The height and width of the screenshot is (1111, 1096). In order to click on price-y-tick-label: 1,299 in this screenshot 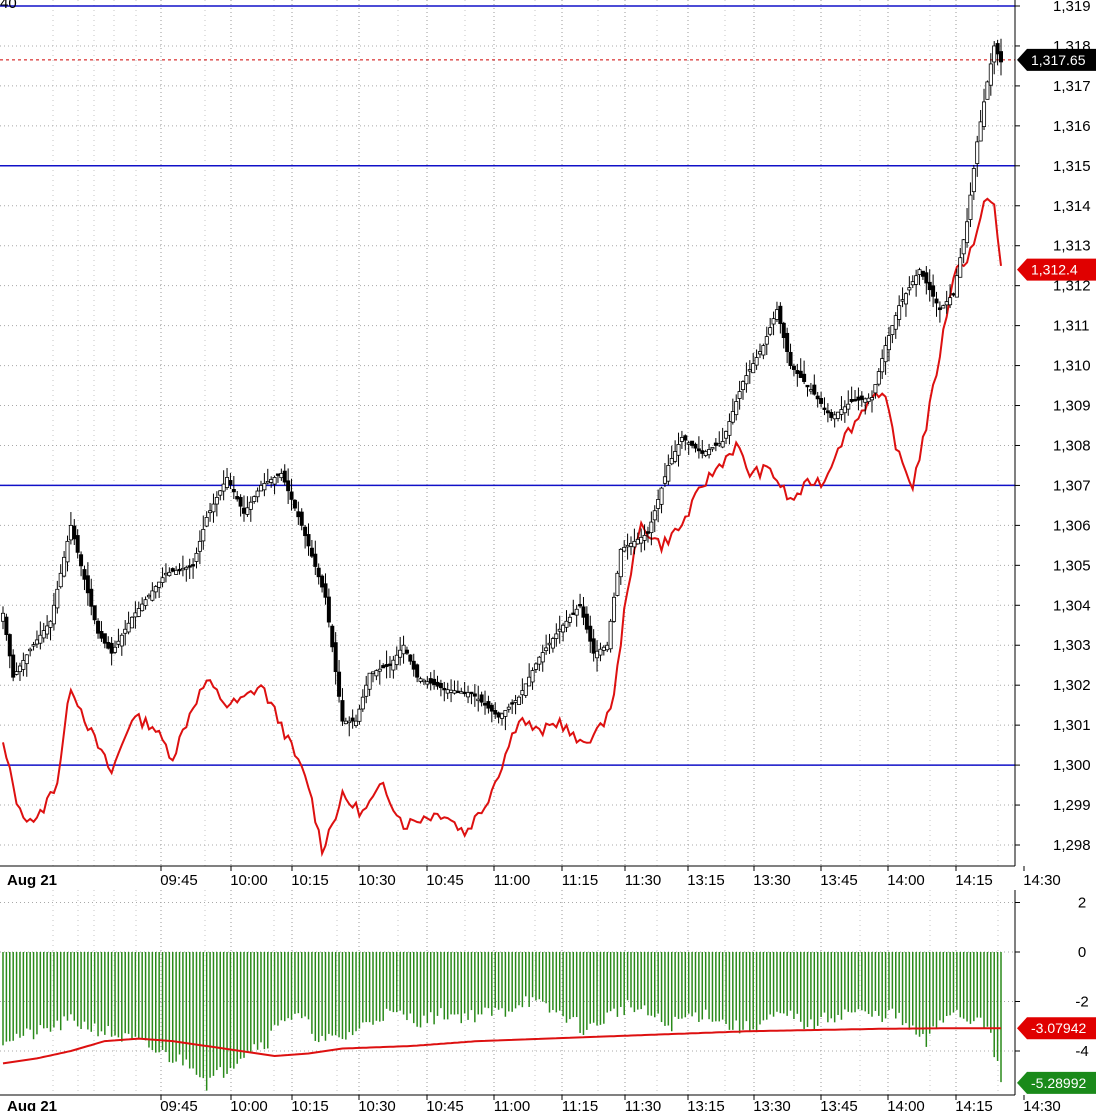, I will do `click(1072, 805)`.